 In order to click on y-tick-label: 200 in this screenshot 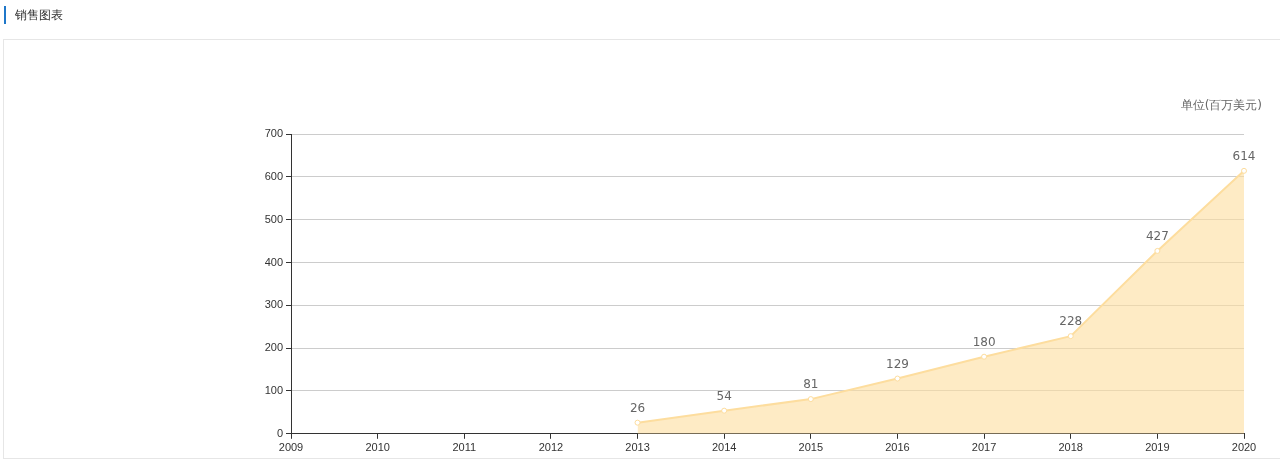, I will do `click(273, 347)`.